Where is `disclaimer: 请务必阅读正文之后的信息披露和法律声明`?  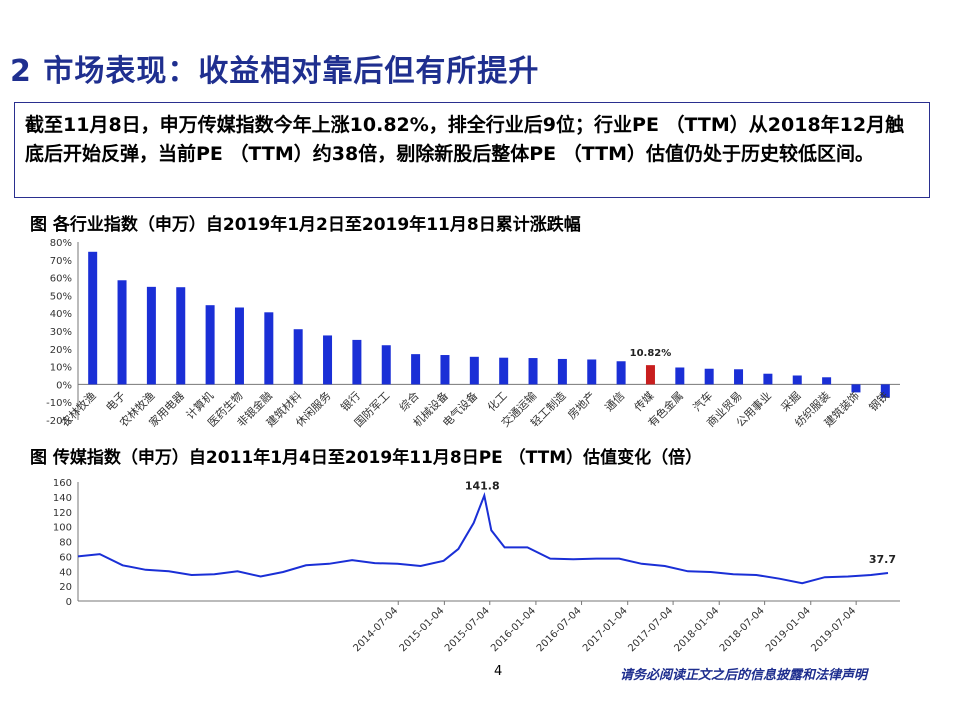
disclaimer: 请务必阅读正文之后的信息披露和法律声明 is located at coordinates (744, 675).